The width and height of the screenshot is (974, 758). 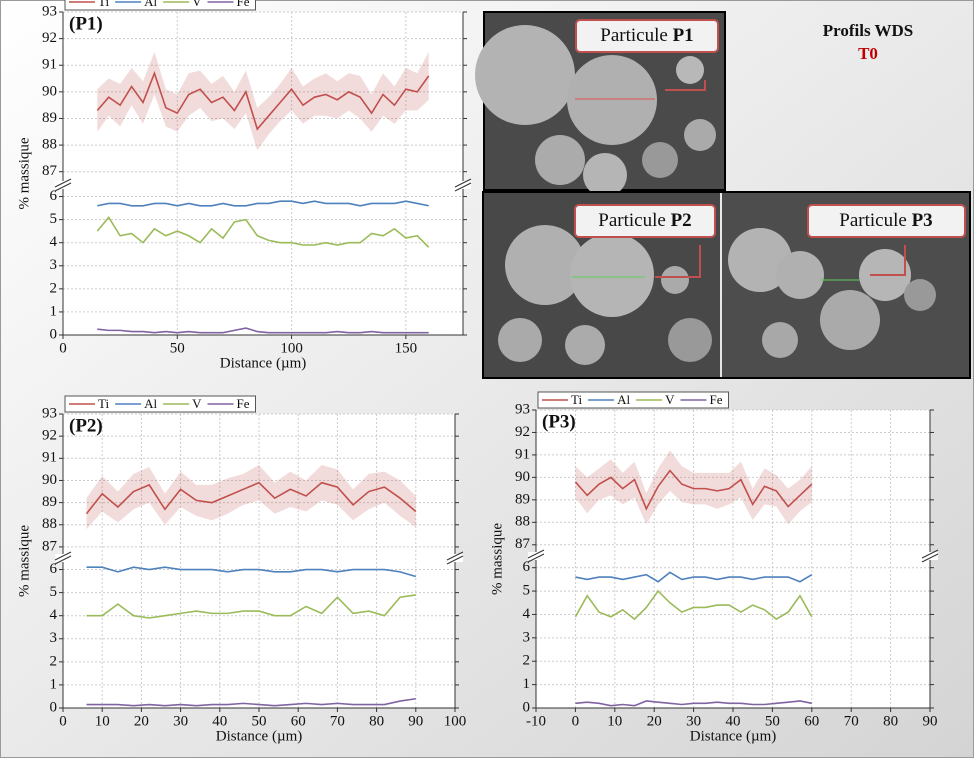 What do you see at coordinates (559, 421) in the screenshot?
I see `chart-title: (P3)` at bounding box center [559, 421].